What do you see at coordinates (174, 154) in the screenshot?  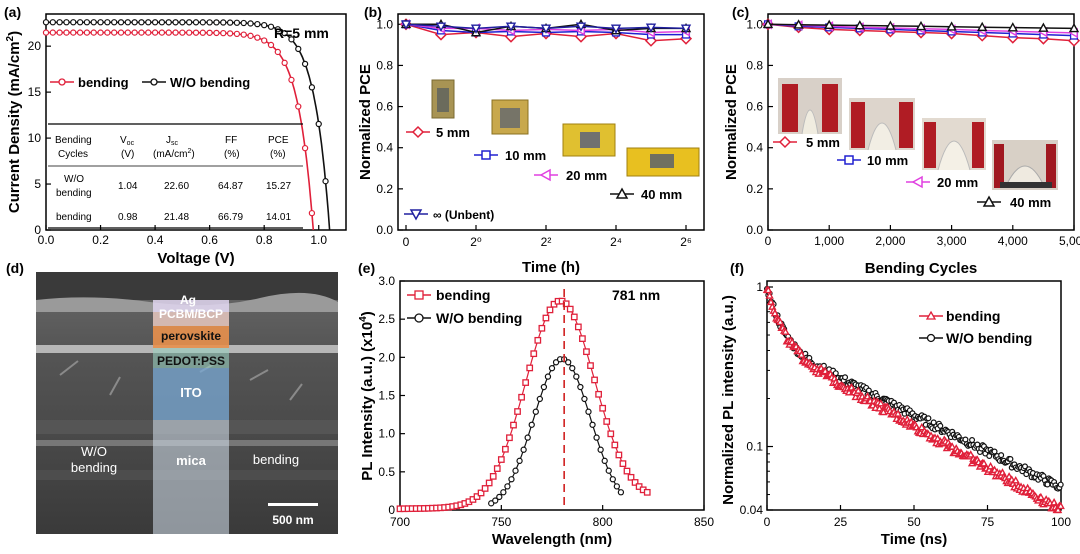 I see `svg-text: (mA/cm2)` at bounding box center [174, 154].